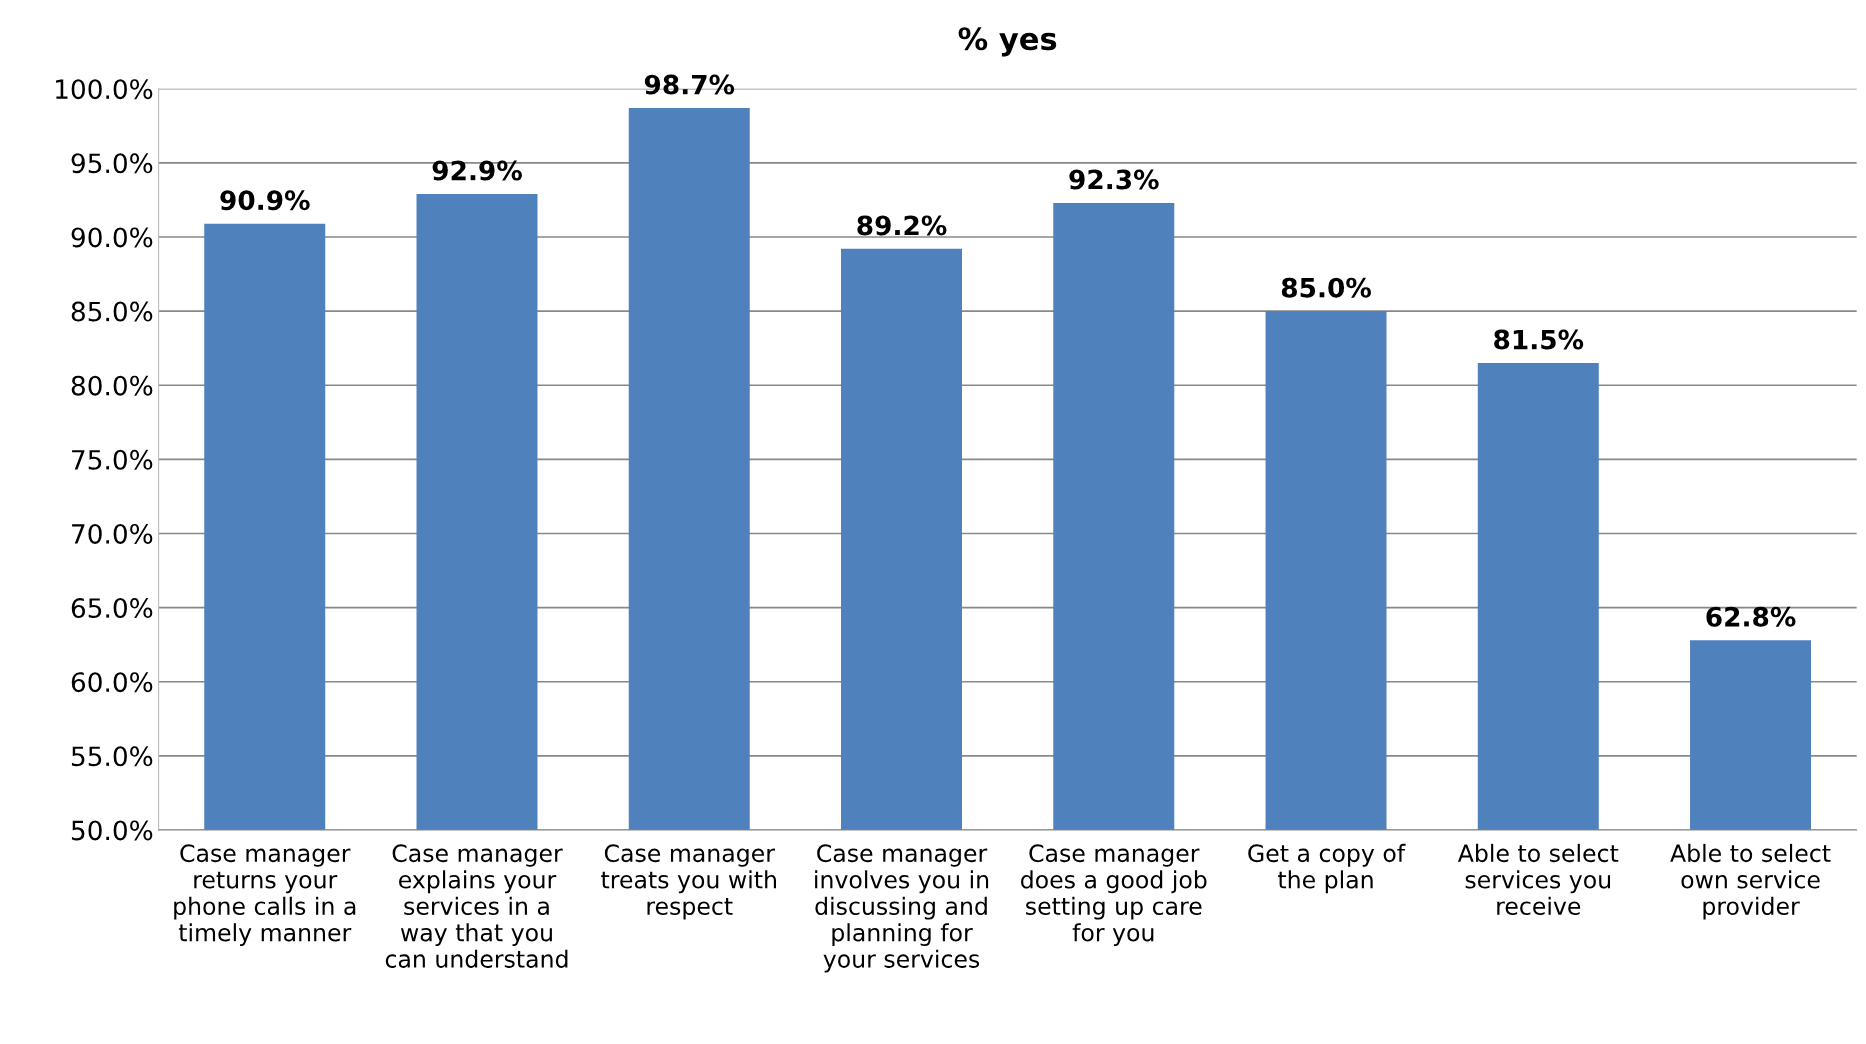 The width and height of the screenshot is (1866, 1044). Describe the element at coordinates (688, 882) in the screenshot. I see `x-tick-label: Case manager treats you with respect` at that location.